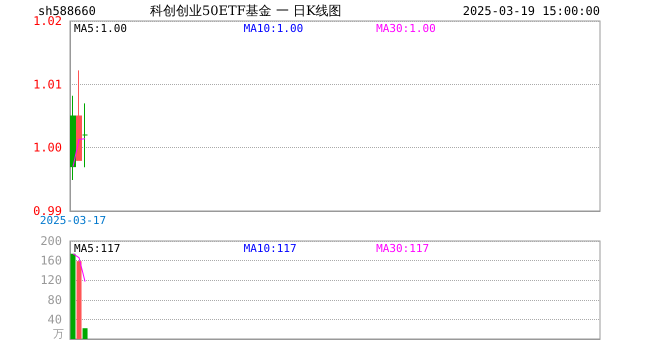  What do you see at coordinates (51, 241) in the screenshot?
I see `y-tick-label: 200` at bounding box center [51, 241].